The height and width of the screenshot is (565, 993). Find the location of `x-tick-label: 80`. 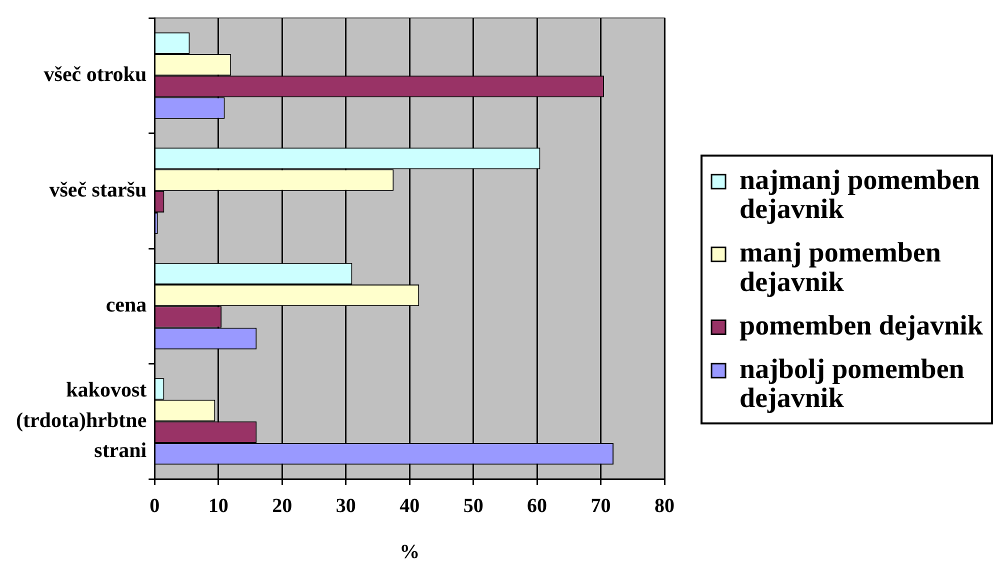

x-tick-label: 80 is located at coordinates (664, 506).